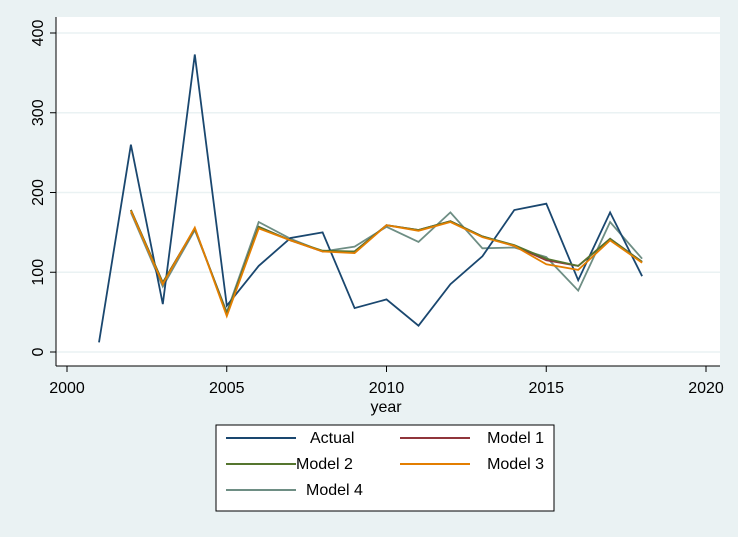  I want to click on x-tick-label-0: 2000, so click(67, 388).